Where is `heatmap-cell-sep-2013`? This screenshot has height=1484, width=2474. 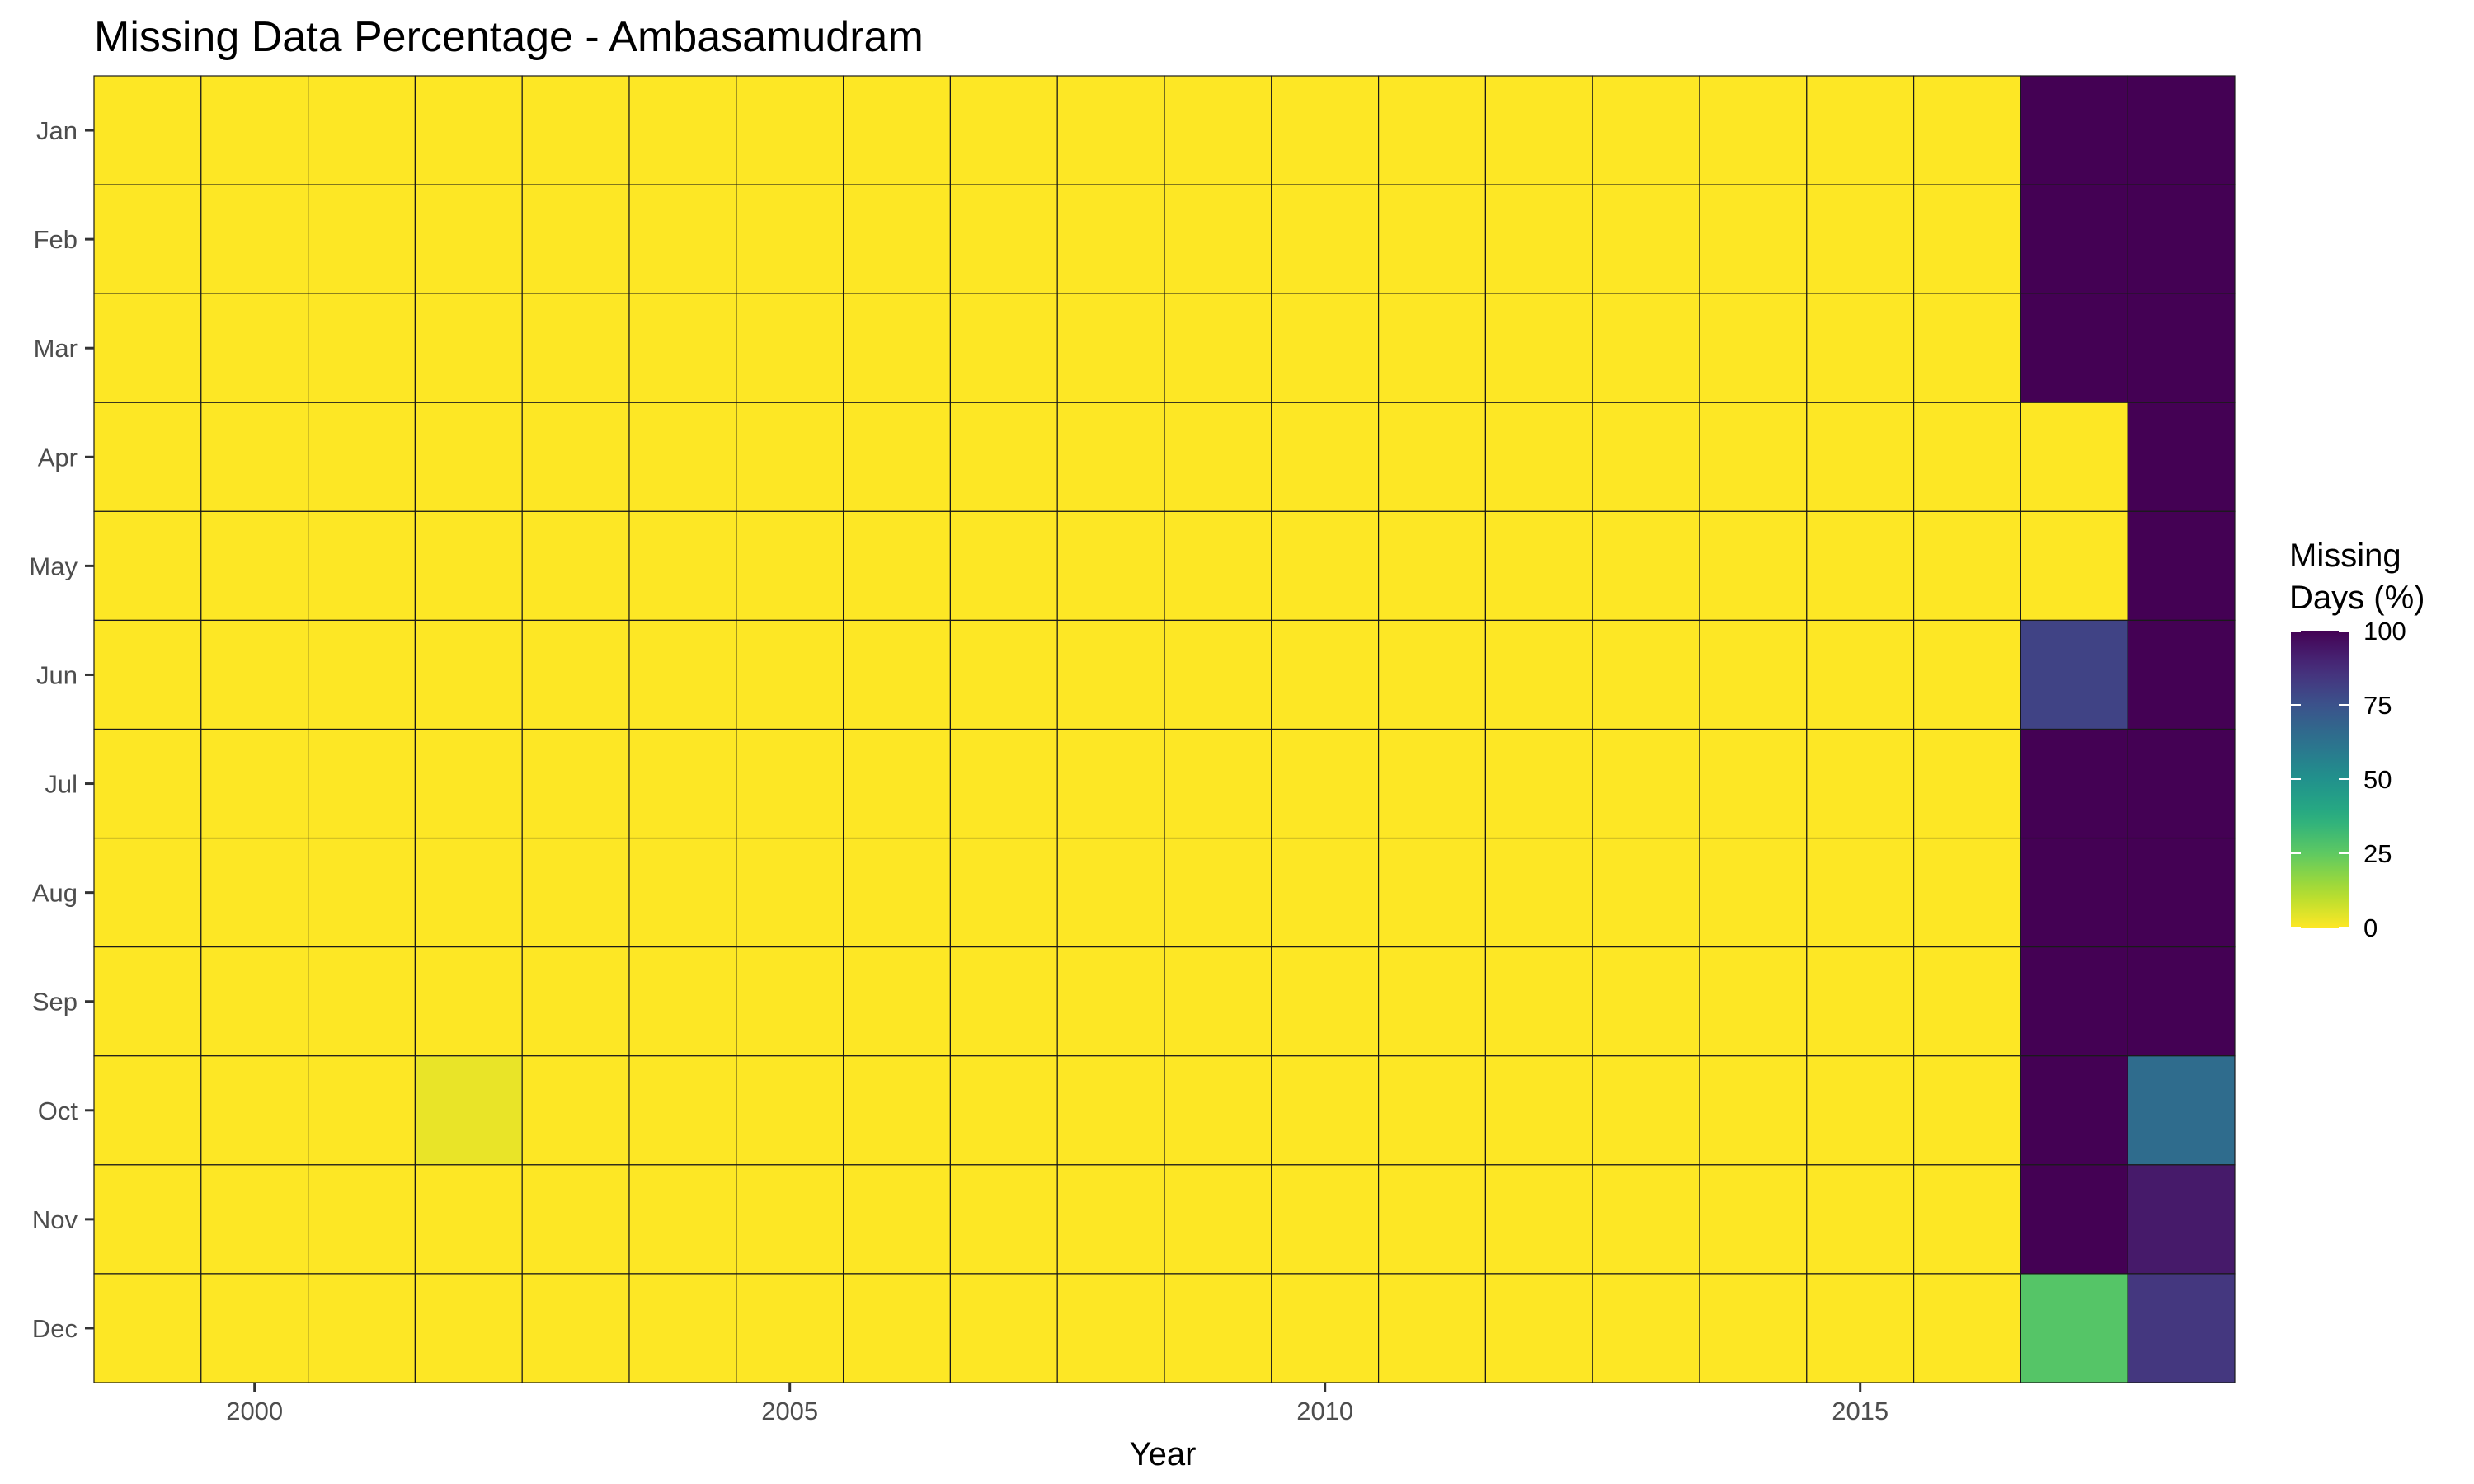
heatmap-cell-sep-2013 is located at coordinates (1646, 1001).